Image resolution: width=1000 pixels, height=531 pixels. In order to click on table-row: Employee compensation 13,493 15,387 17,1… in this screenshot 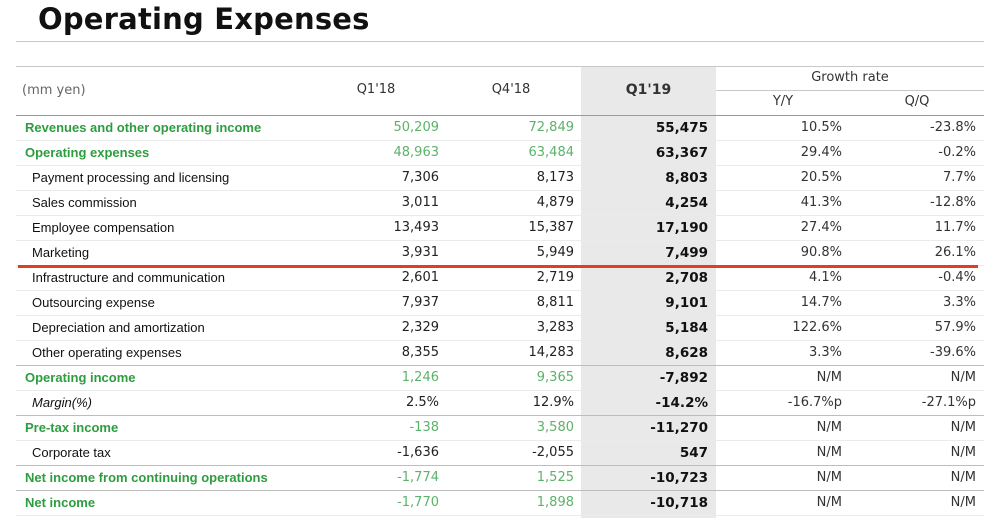, I will do `click(500, 228)`.